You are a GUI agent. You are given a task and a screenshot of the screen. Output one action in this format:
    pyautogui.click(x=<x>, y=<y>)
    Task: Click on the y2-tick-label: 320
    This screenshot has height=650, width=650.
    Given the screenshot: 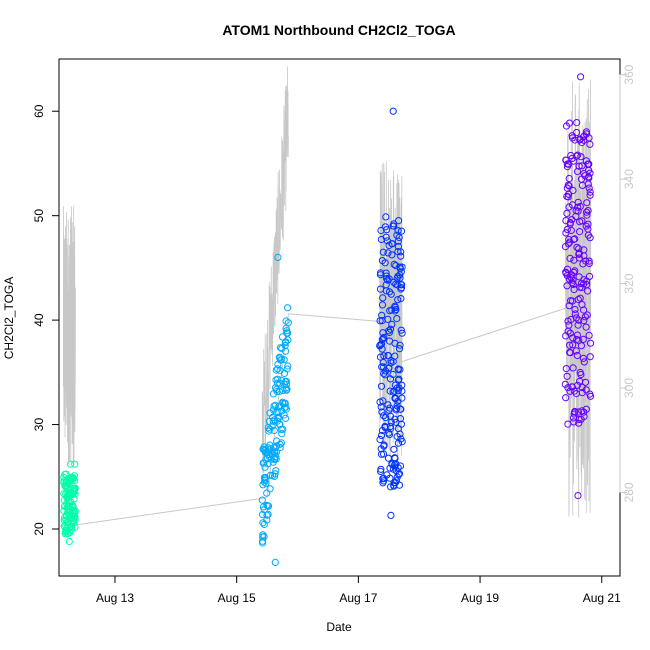 What is the action you would take?
    pyautogui.click(x=629, y=283)
    